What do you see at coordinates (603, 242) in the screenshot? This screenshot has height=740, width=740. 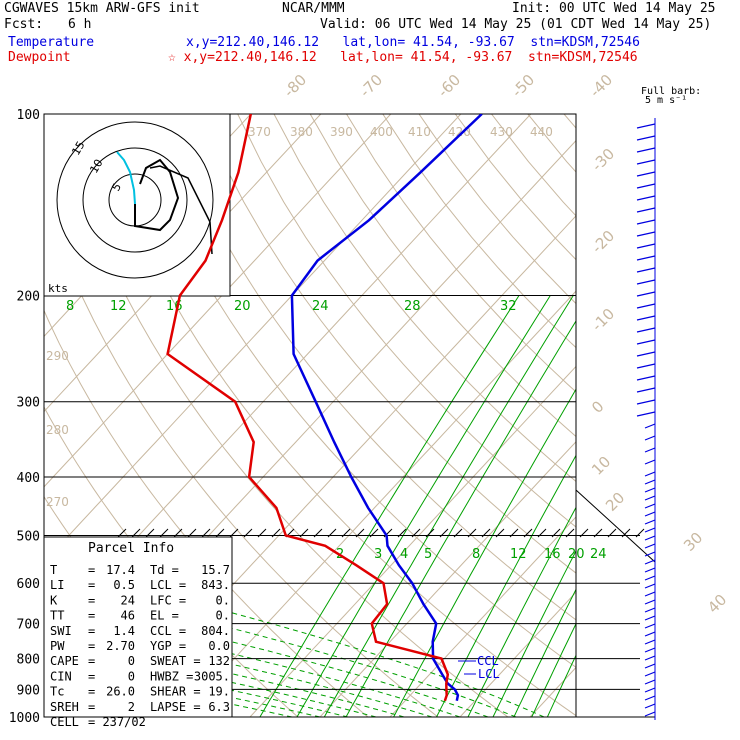 I see `isotherm-label: -20` at bounding box center [603, 242].